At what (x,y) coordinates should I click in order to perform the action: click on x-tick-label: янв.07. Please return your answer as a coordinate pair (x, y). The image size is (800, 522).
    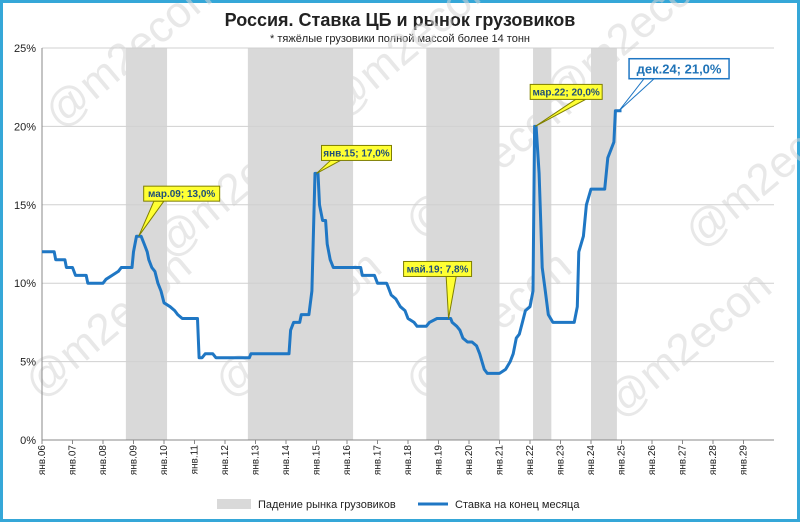
    Looking at the image, I should click on (73, 460).